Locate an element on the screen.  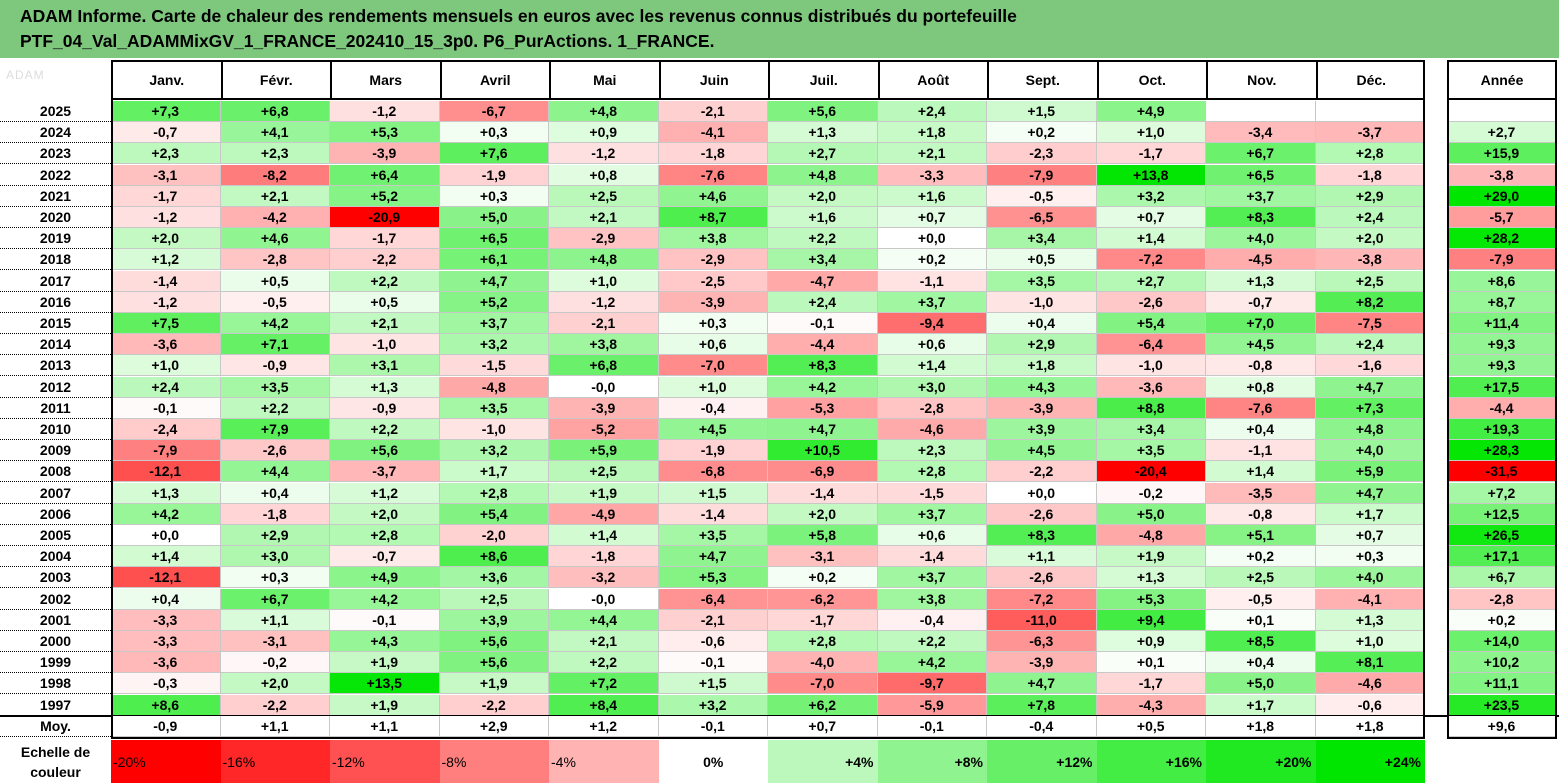
month-header-1: Févr. is located at coordinates (275, 80).